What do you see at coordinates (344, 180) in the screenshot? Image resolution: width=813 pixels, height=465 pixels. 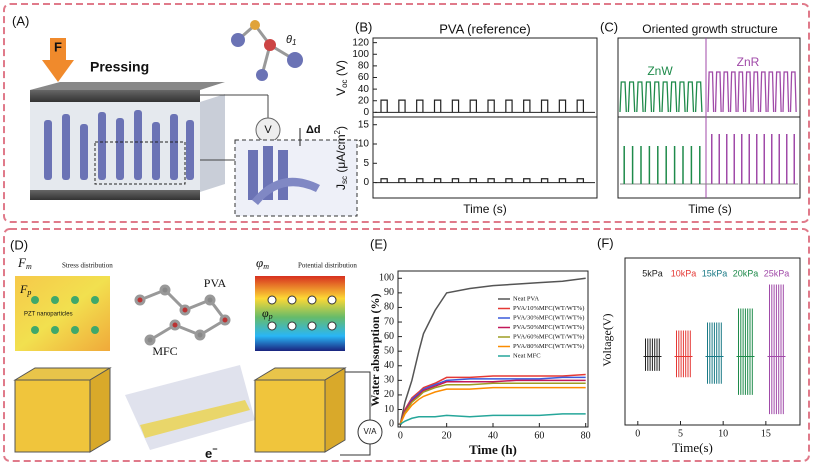 I see `label-part: sc` at bounding box center [344, 180].